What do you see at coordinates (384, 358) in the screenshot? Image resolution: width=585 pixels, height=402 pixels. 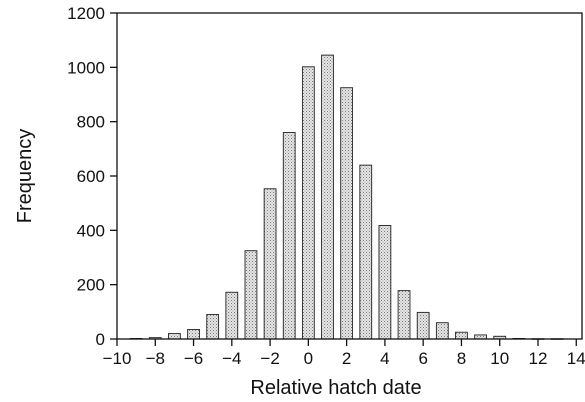 I see `x-tick-label: 4` at bounding box center [384, 358].